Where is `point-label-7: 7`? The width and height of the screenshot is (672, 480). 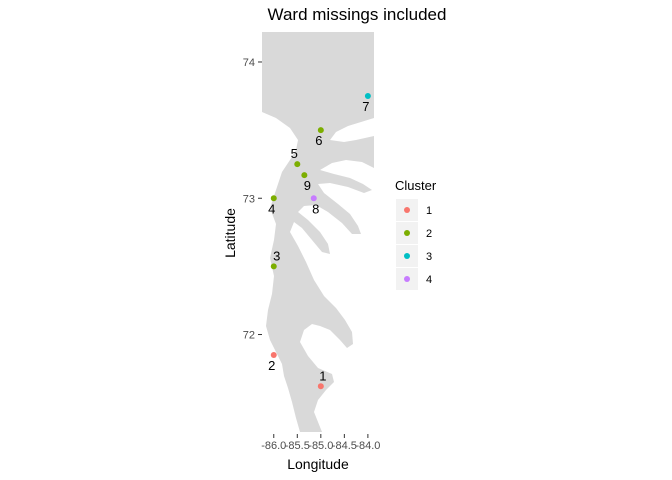 point-label-7: 7 is located at coordinates (365, 106).